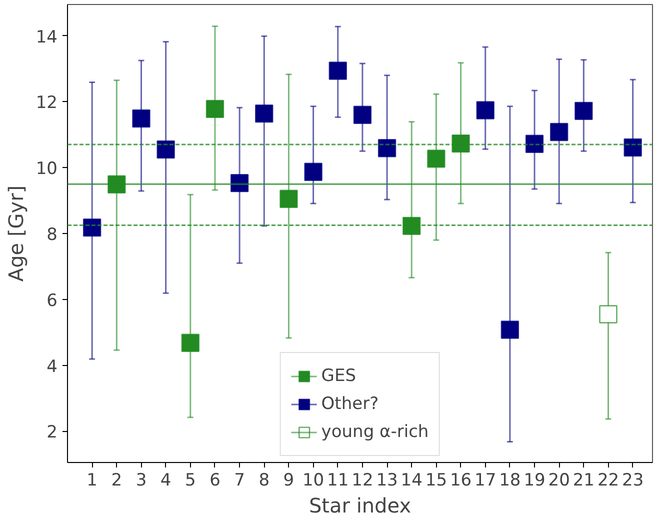 The image size is (660, 520). I want to click on legend-label: Other?, so click(350, 404).